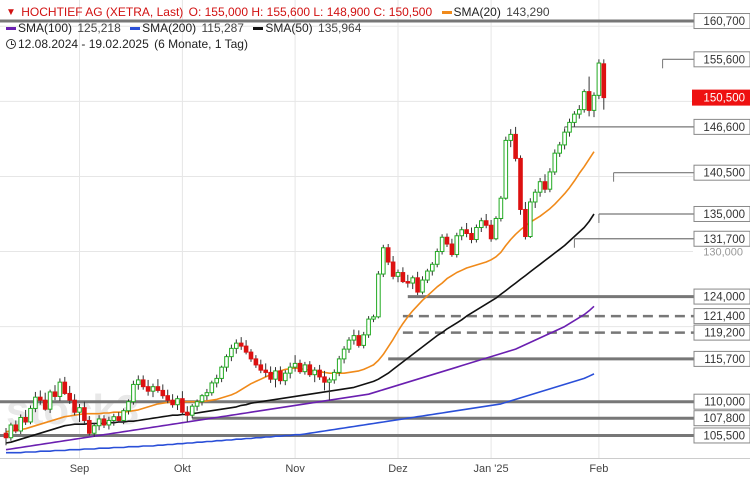 Image resolution: width=750 pixels, height=480 pixels. Describe the element at coordinates (295, 469) in the screenshot. I see `x-tick-label: Nov` at that location.